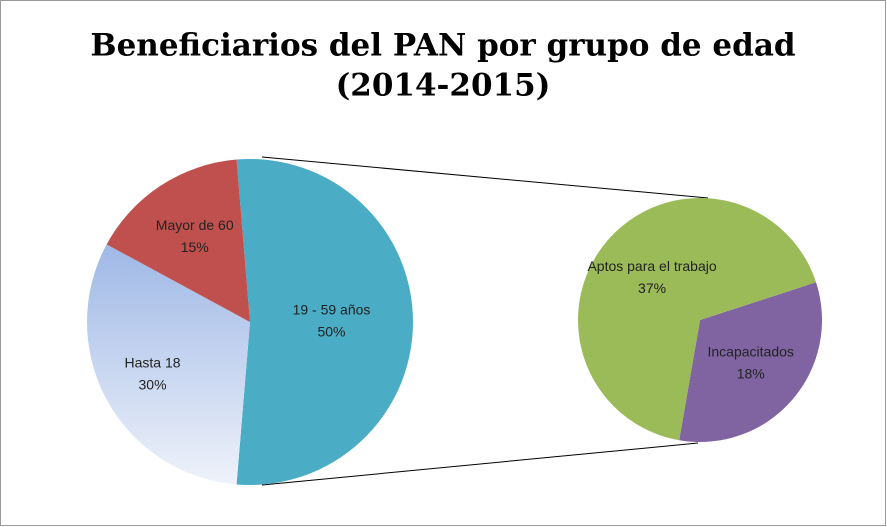 Image resolution: width=887 pixels, height=527 pixels. What do you see at coordinates (153, 384) in the screenshot?
I see `slice-value-label: 30%` at bounding box center [153, 384].